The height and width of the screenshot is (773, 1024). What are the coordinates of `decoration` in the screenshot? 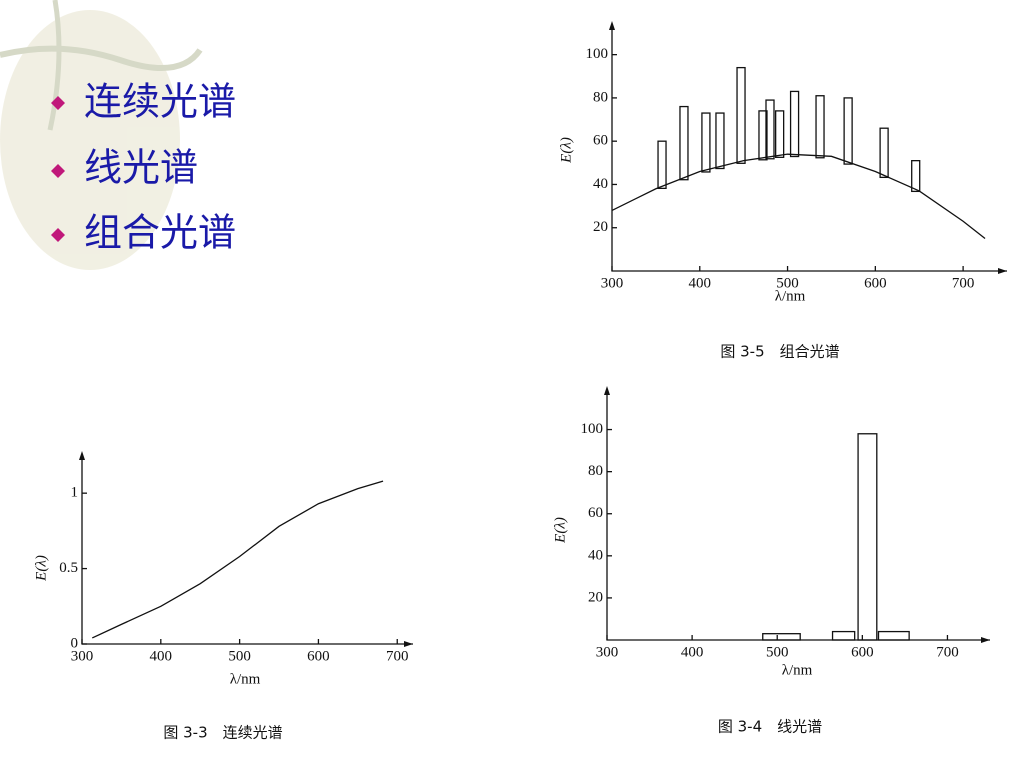 It's located at (101, 135).